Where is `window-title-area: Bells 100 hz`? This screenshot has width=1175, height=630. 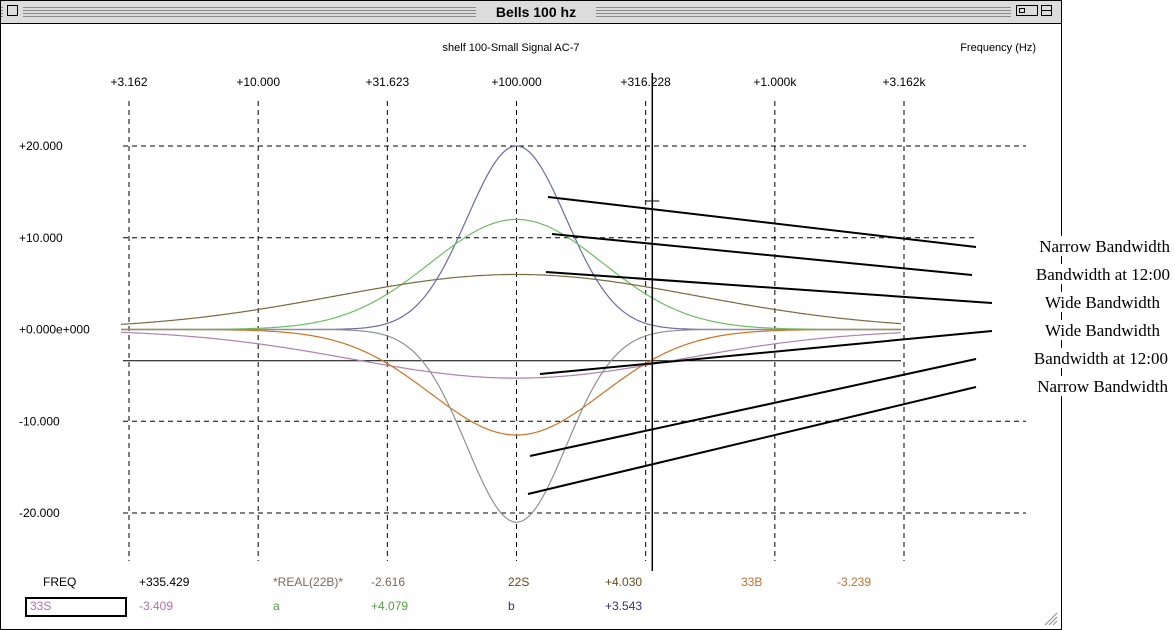
window-title-area: Bells 100 hz is located at coordinates (536, 12).